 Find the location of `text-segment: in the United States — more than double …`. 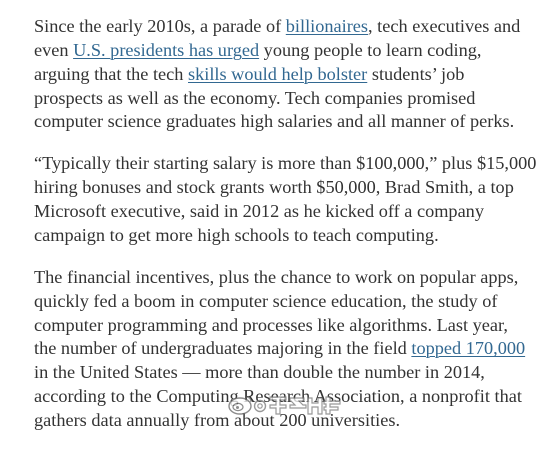

text-segment: in the United States — more than double … is located at coordinates (259, 372).